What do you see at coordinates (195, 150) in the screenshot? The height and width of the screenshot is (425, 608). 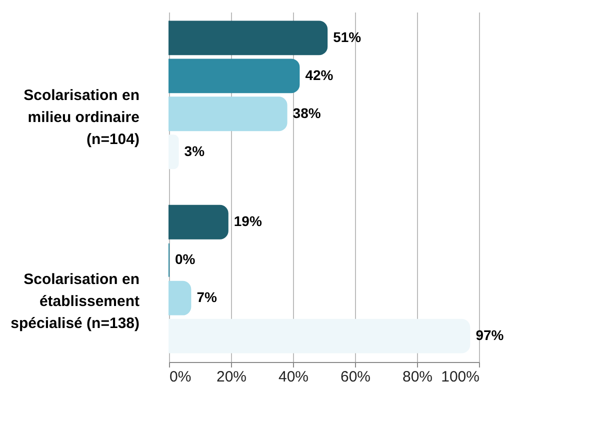 I see `data-label: 3%` at bounding box center [195, 150].